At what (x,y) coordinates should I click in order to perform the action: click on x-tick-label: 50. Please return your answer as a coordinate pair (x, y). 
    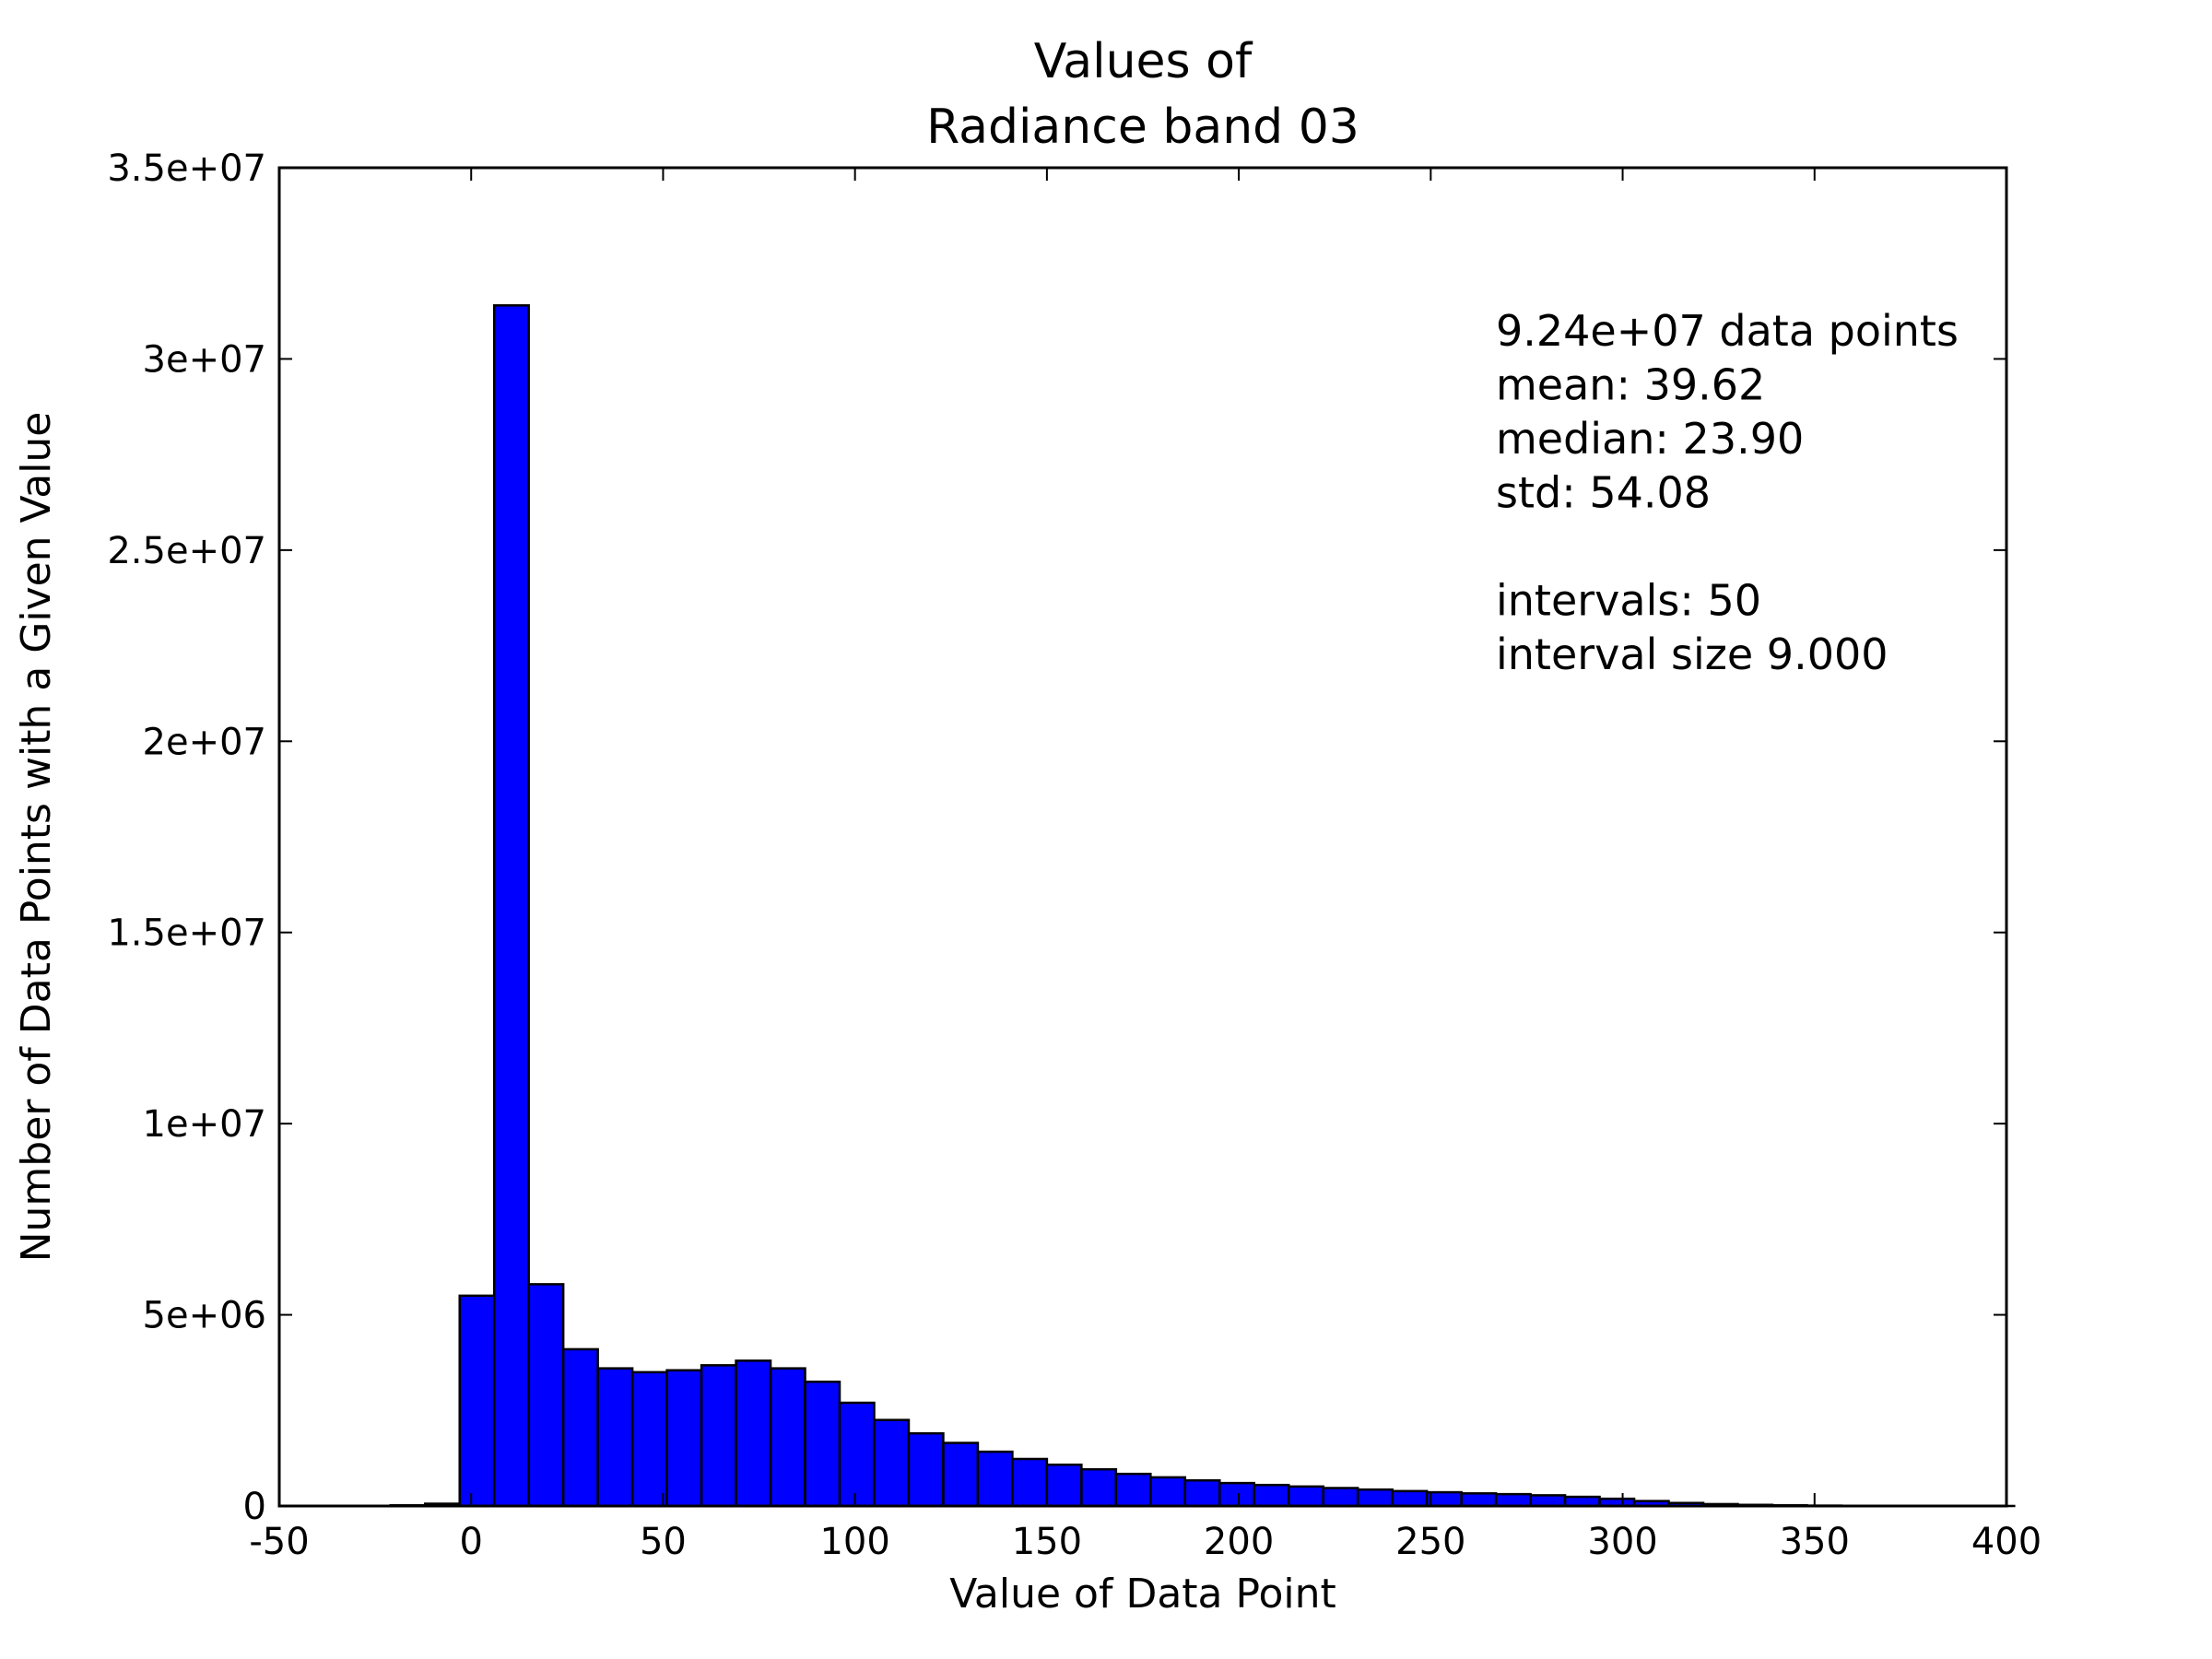
    Looking at the image, I should click on (663, 1542).